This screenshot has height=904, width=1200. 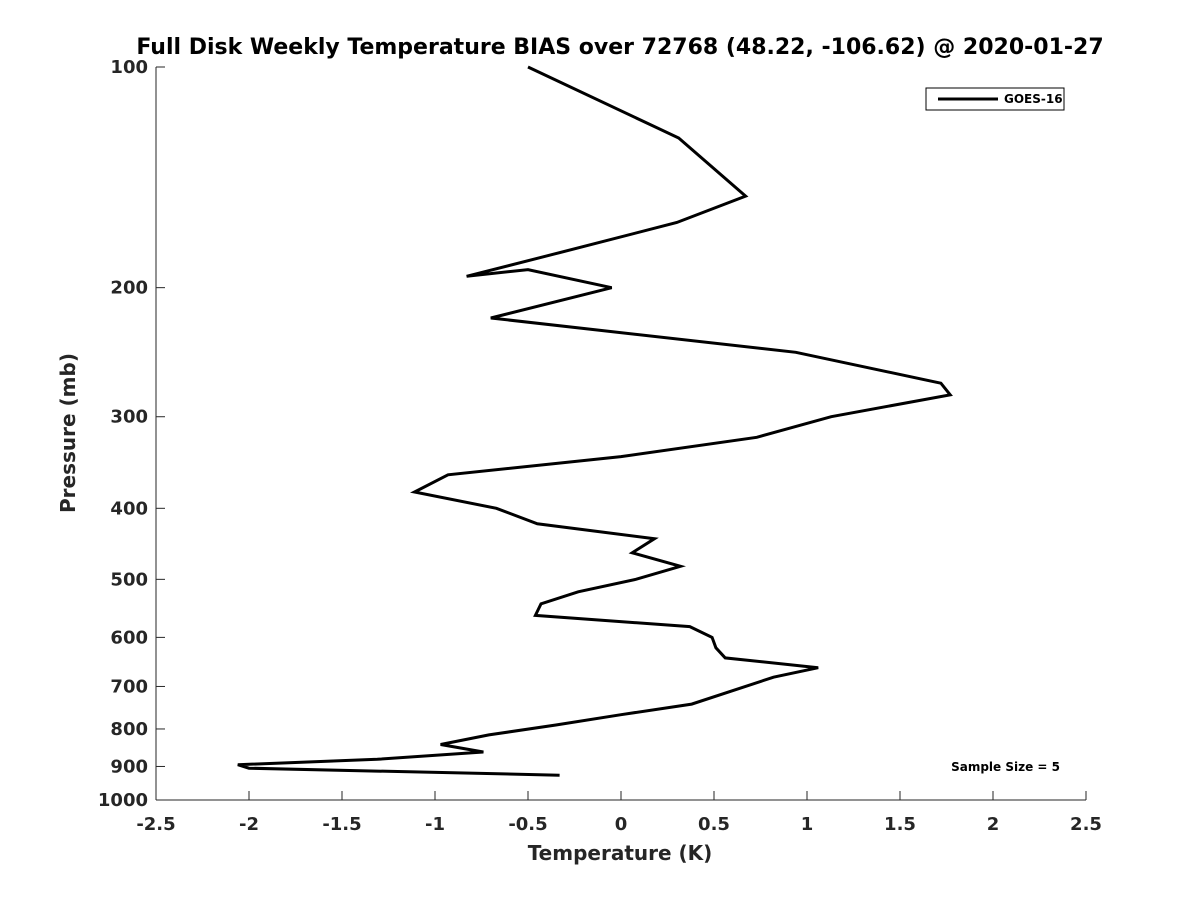 What do you see at coordinates (129, 508) in the screenshot?
I see `y-tick-label: 400` at bounding box center [129, 508].